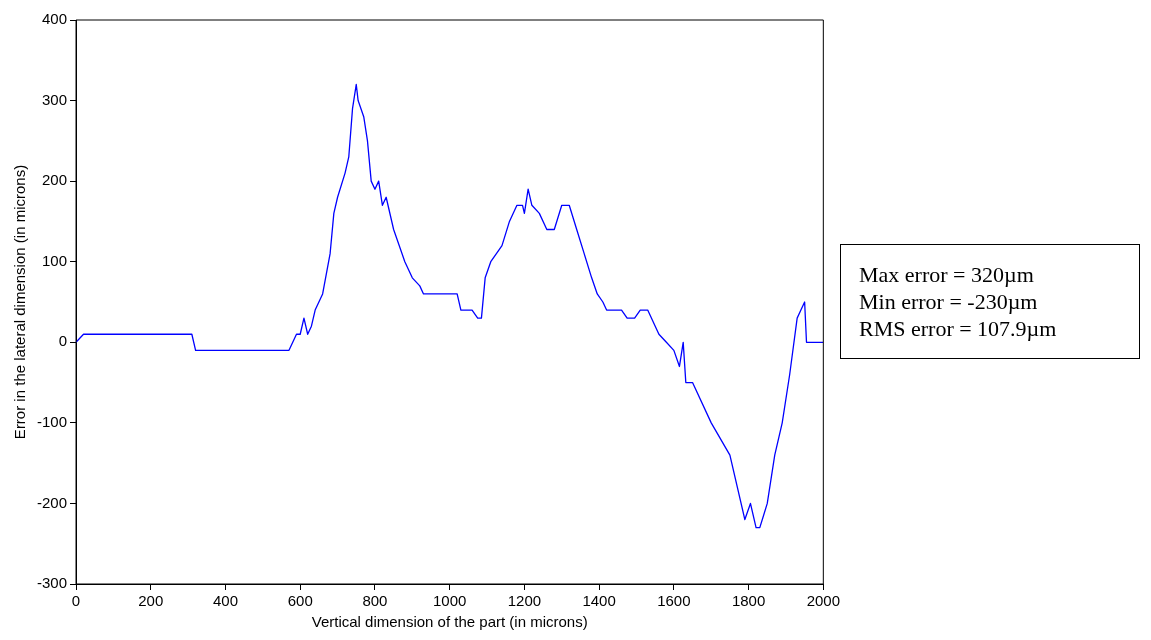 The height and width of the screenshot is (640, 1151). I want to click on y-axis-title: Error in the lateral dimension (in microns), so click(20, 302).